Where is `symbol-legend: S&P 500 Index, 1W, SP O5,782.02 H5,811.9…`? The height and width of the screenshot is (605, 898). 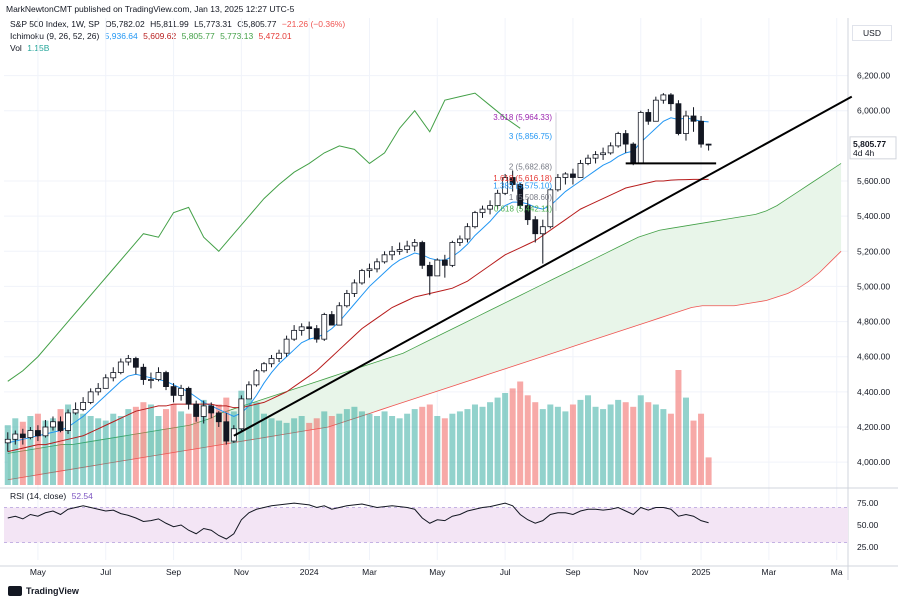
symbol-legend: S&P 500 Index, 1W, SP O5,782.02 H5,811.9… is located at coordinates (179, 24).